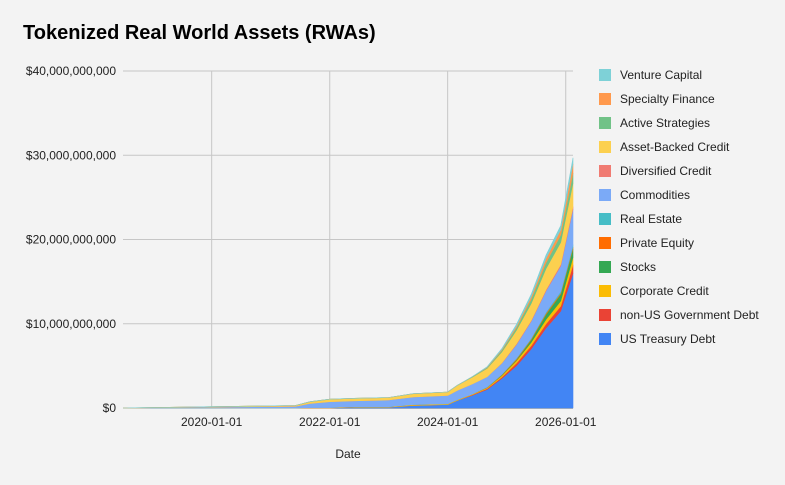  I want to click on legend-item: non-US Government Debt, so click(679, 315).